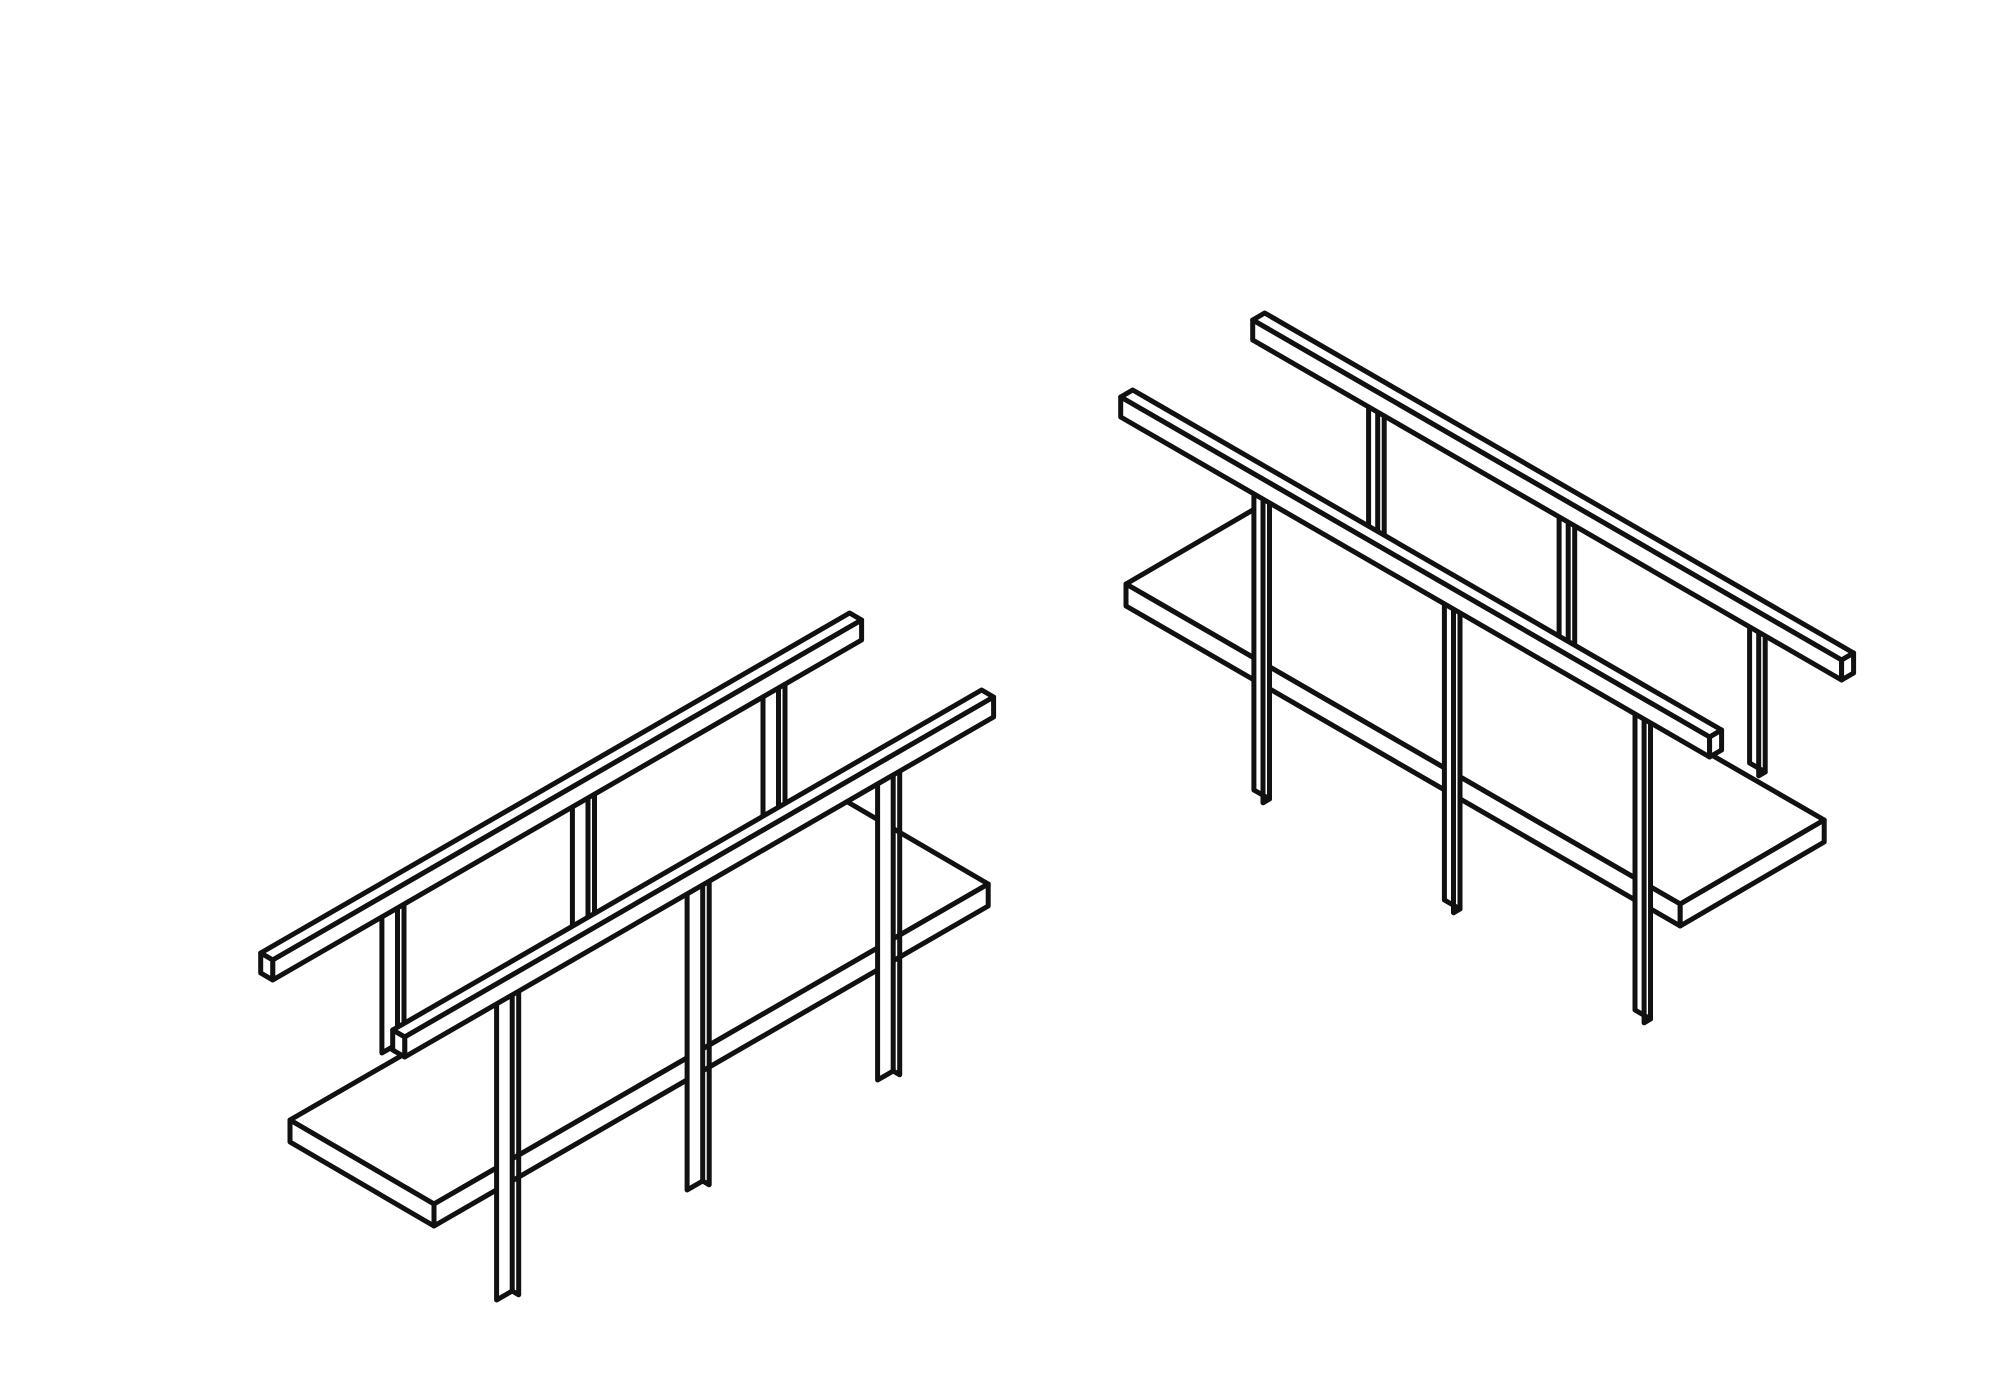 The height and width of the screenshot is (1388, 2000). Describe the element at coordinates (1762, 701) in the screenshot. I see `back-rail-post-3-side` at that location.